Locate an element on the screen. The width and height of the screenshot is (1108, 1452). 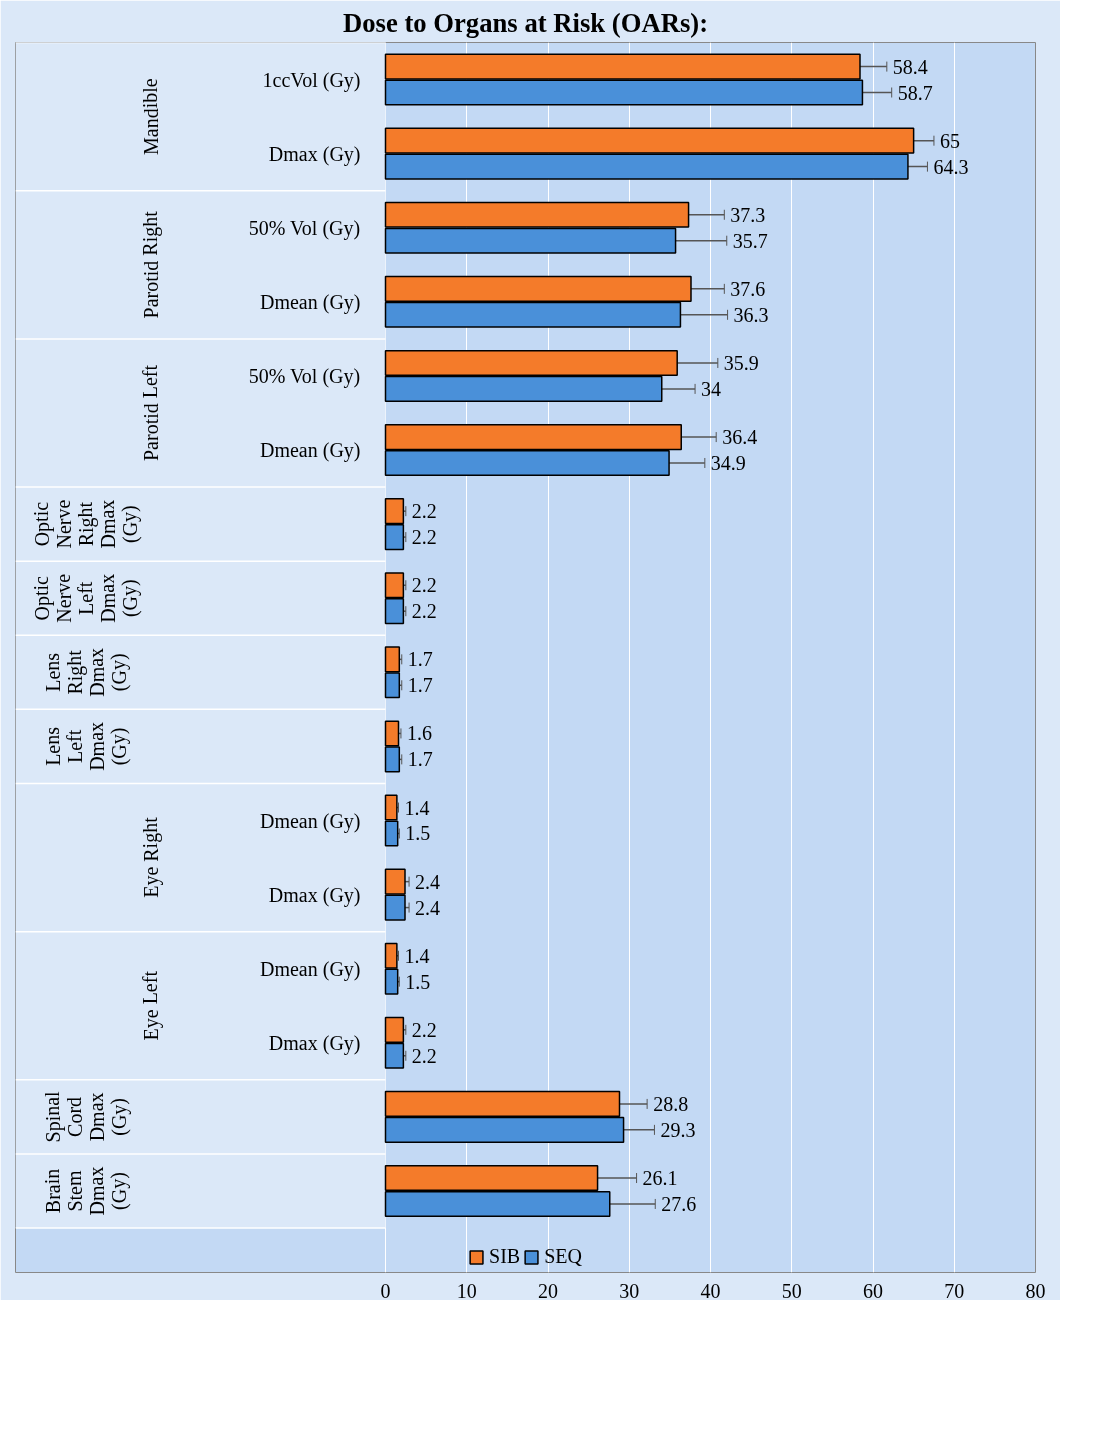
data-label: 34.9 is located at coordinates (728, 463).